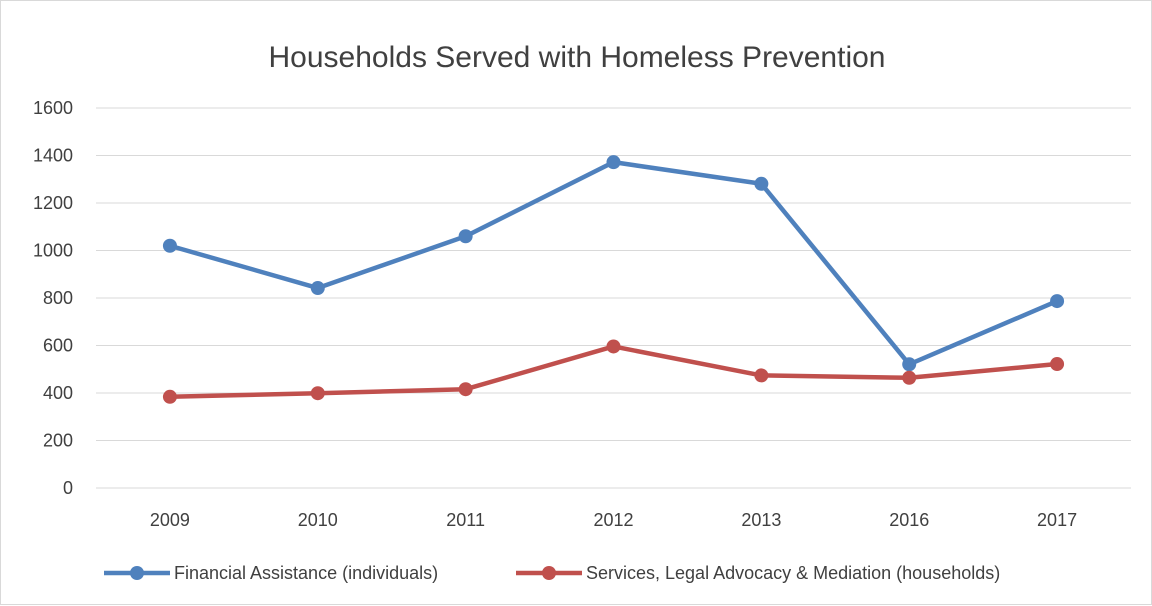 This screenshot has width=1152, height=606. I want to click on y-tick-label: 0, so click(68, 488).